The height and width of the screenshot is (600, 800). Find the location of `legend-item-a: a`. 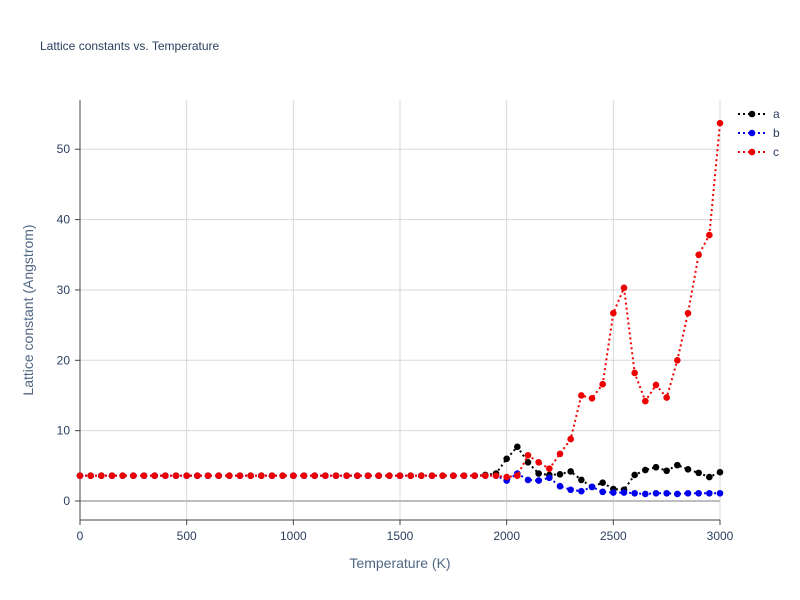

legend-item-a: a is located at coordinates (759, 114).